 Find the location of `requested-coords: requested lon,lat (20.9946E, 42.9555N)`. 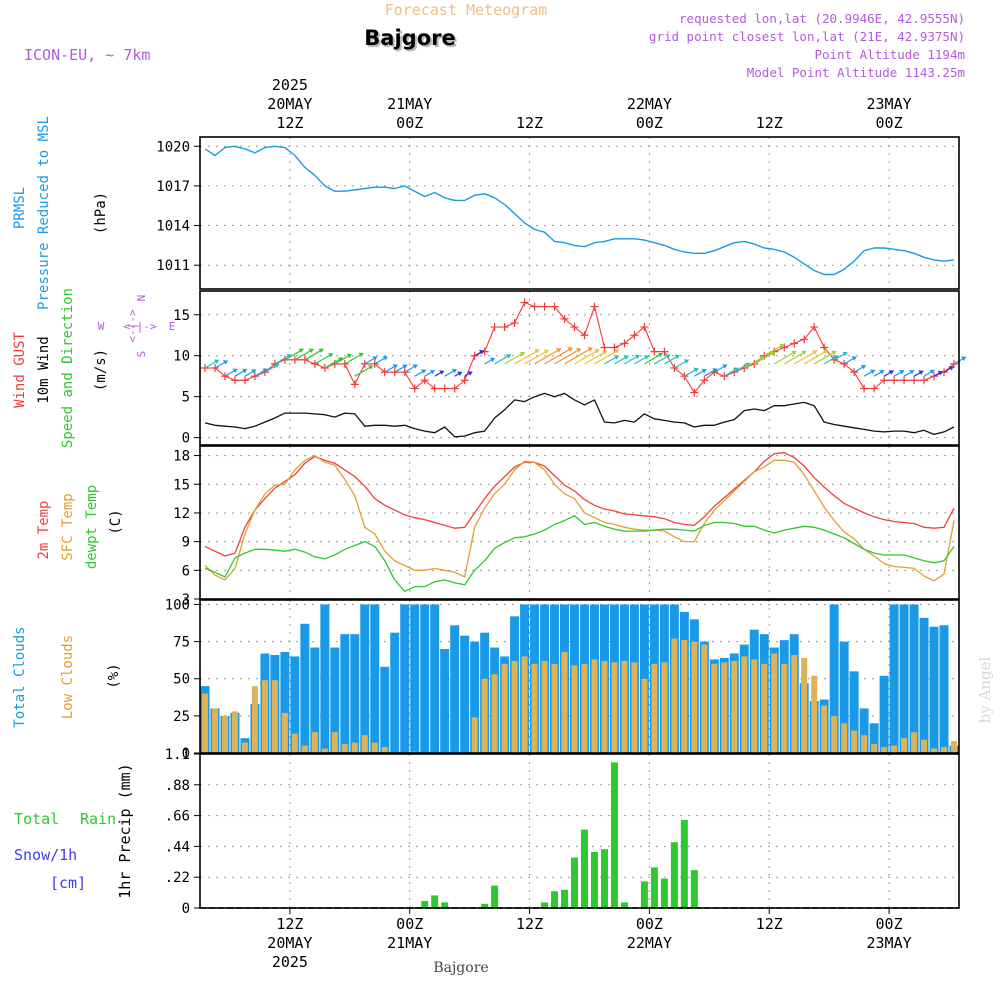

requested-coords: requested lon,lat (20.9946E, 42.9555N) is located at coordinates (822, 18).